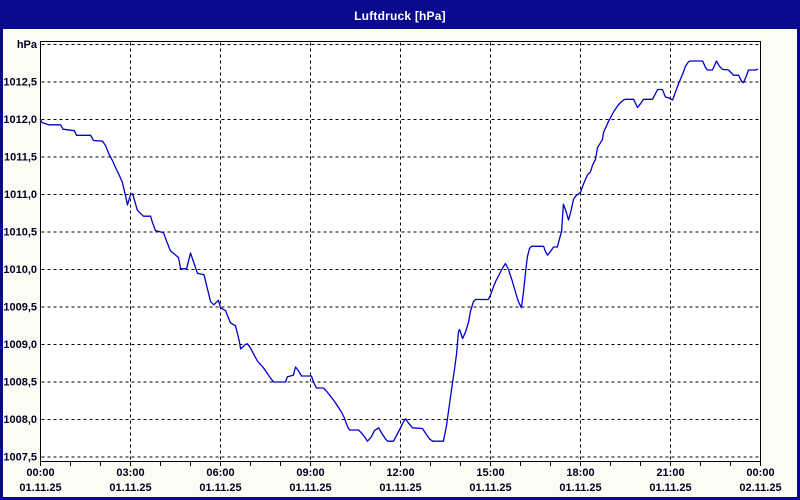 The width and height of the screenshot is (800, 500). I want to click on y-tick-label: 1009,0, so click(20, 345).